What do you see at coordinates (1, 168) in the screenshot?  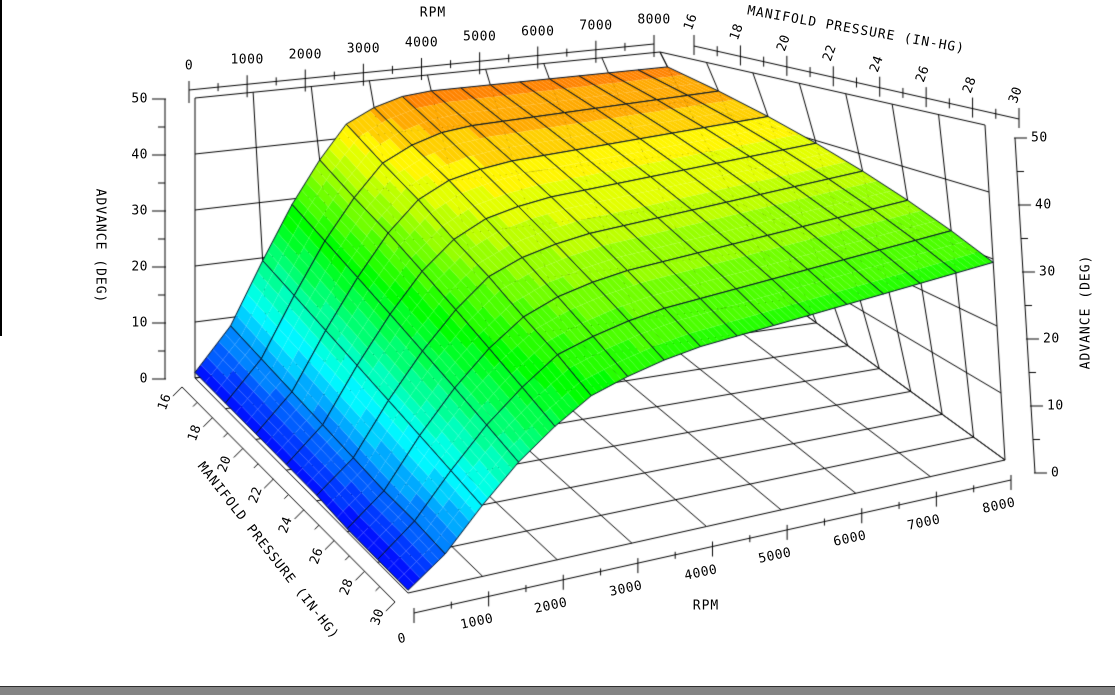 I see `window-left-border` at bounding box center [1, 168].